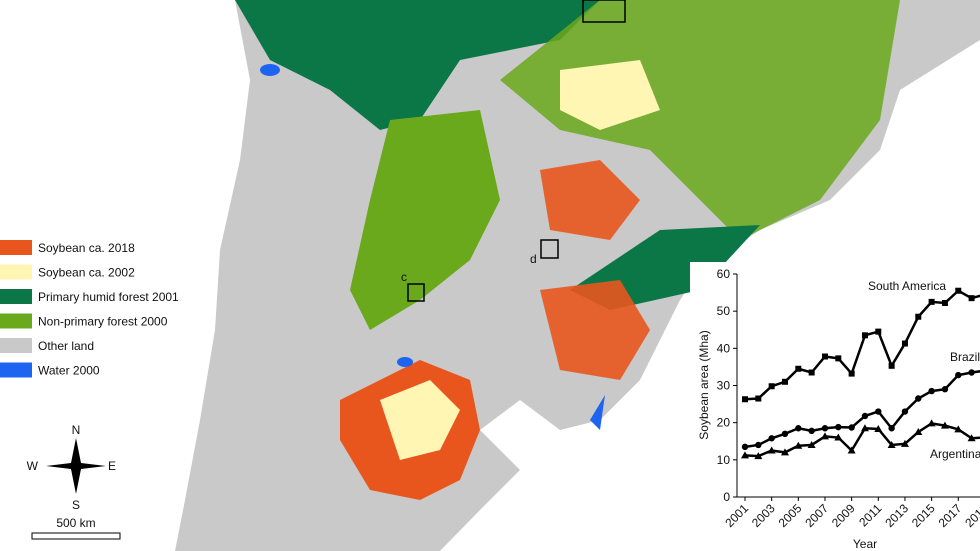 Image resolution: width=980 pixels, height=551 pixels. I want to click on soy-pampas-old, so click(420, 420).